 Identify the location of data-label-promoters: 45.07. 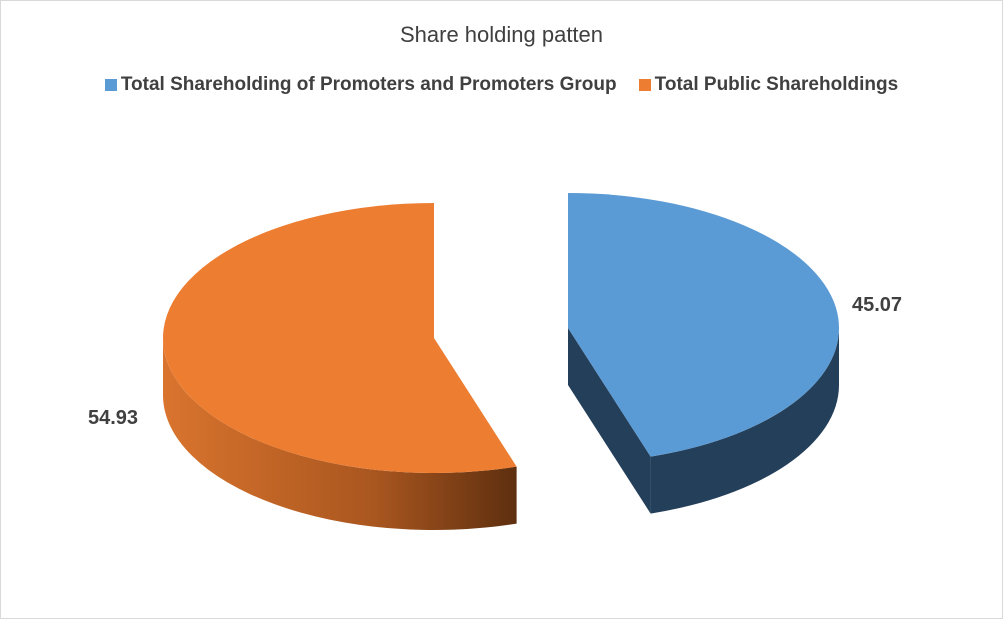
(877, 305).